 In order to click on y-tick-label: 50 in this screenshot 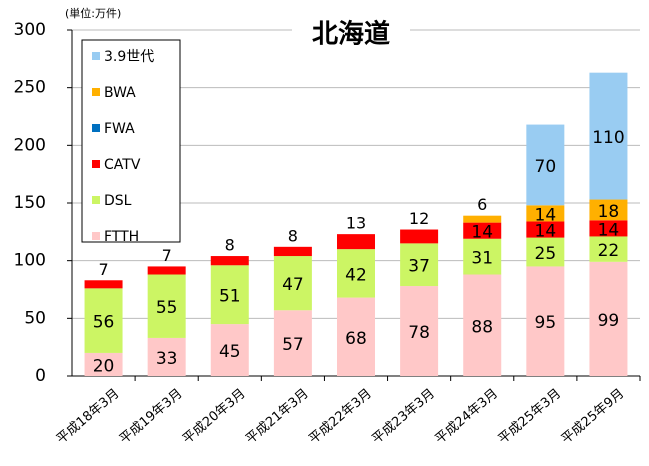, I will do `click(35, 318)`.